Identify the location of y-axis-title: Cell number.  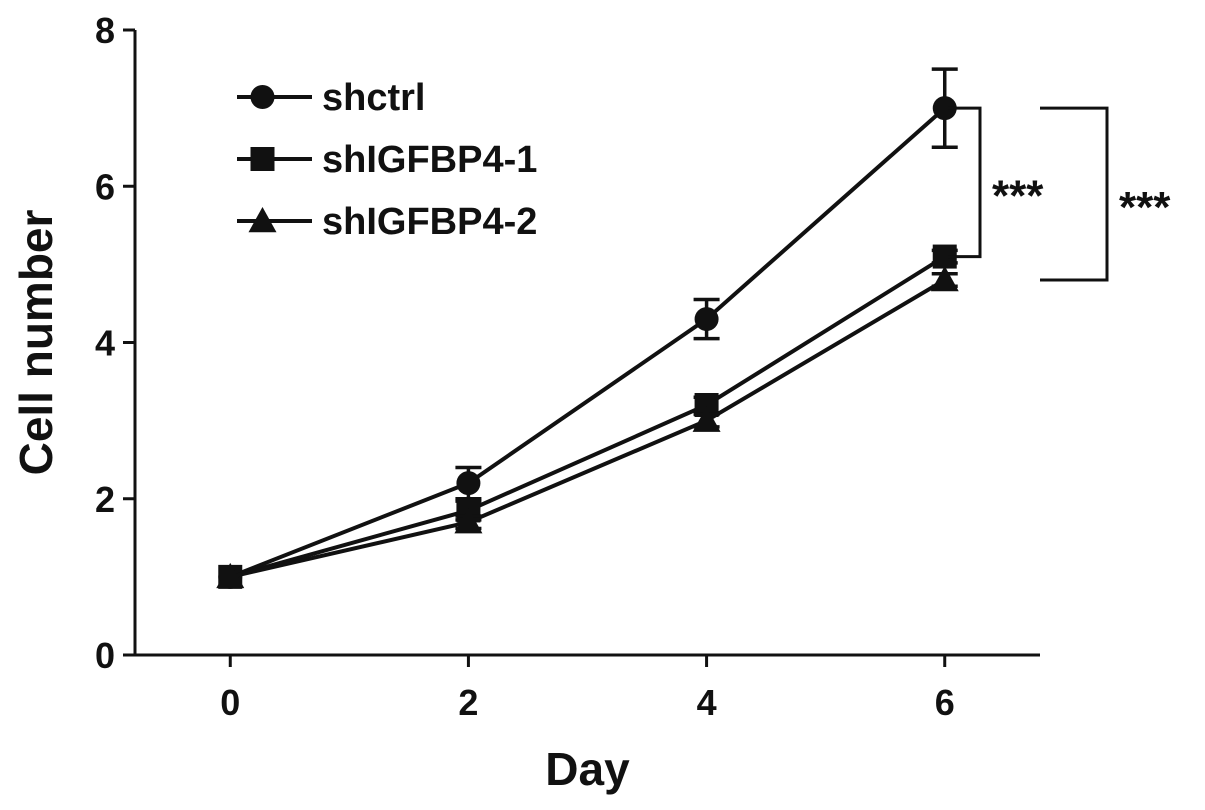
(36, 342).